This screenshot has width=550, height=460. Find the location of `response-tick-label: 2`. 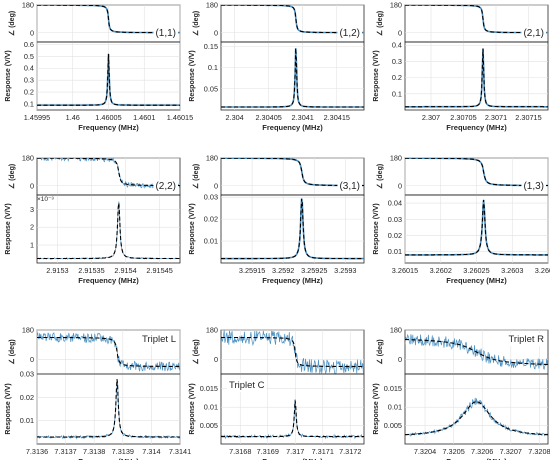

response-tick-label: 2 is located at coordinates (32, 227).